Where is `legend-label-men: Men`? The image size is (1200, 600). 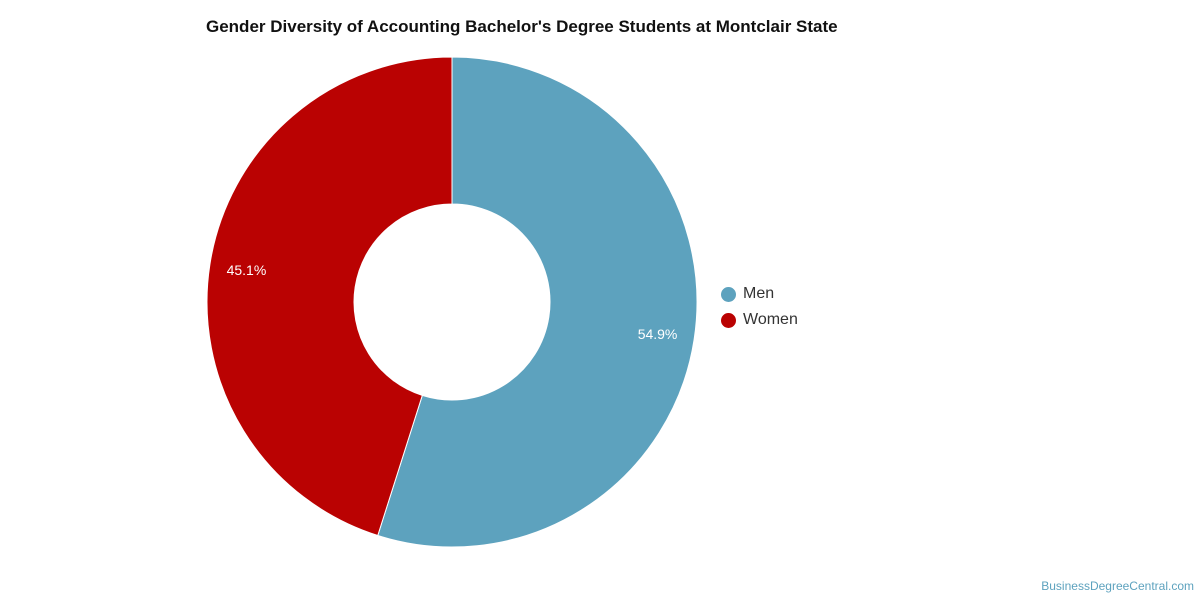 legend-label-men: Men is located at coordinates (759, 293).